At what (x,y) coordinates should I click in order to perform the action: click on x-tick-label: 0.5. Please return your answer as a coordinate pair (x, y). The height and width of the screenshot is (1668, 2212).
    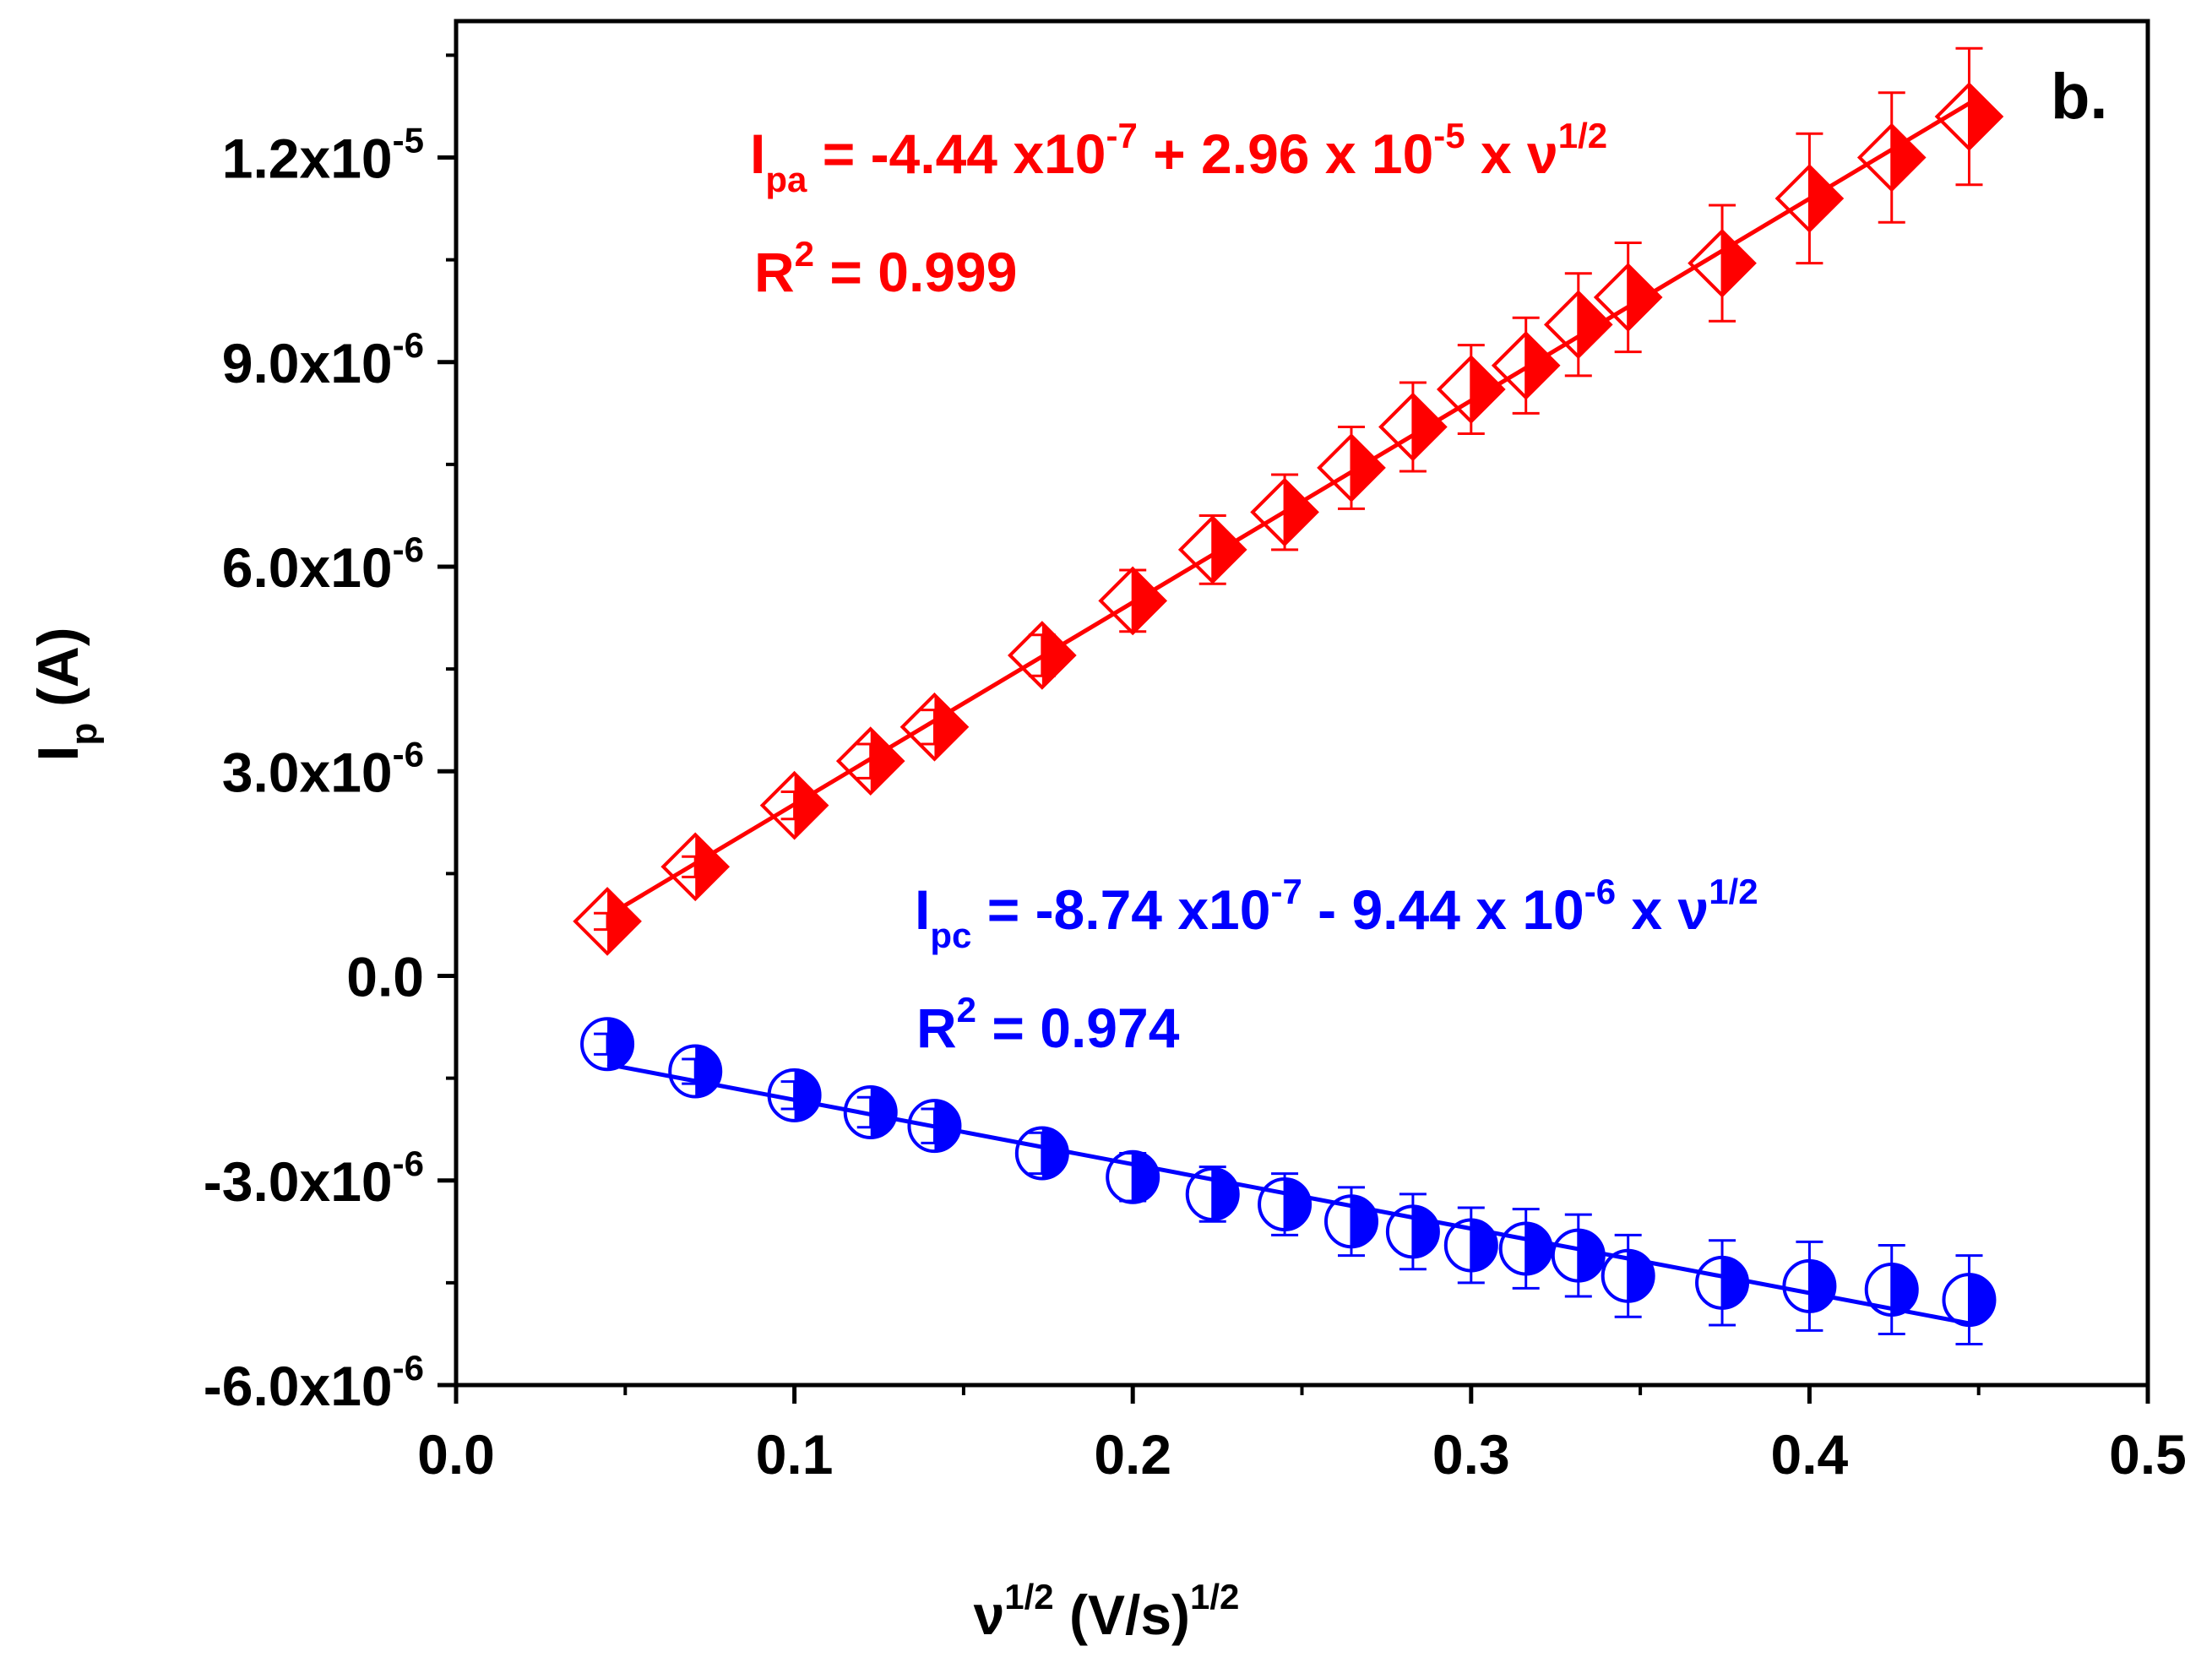
    Looking at the image, I should click on (2148, 1454).